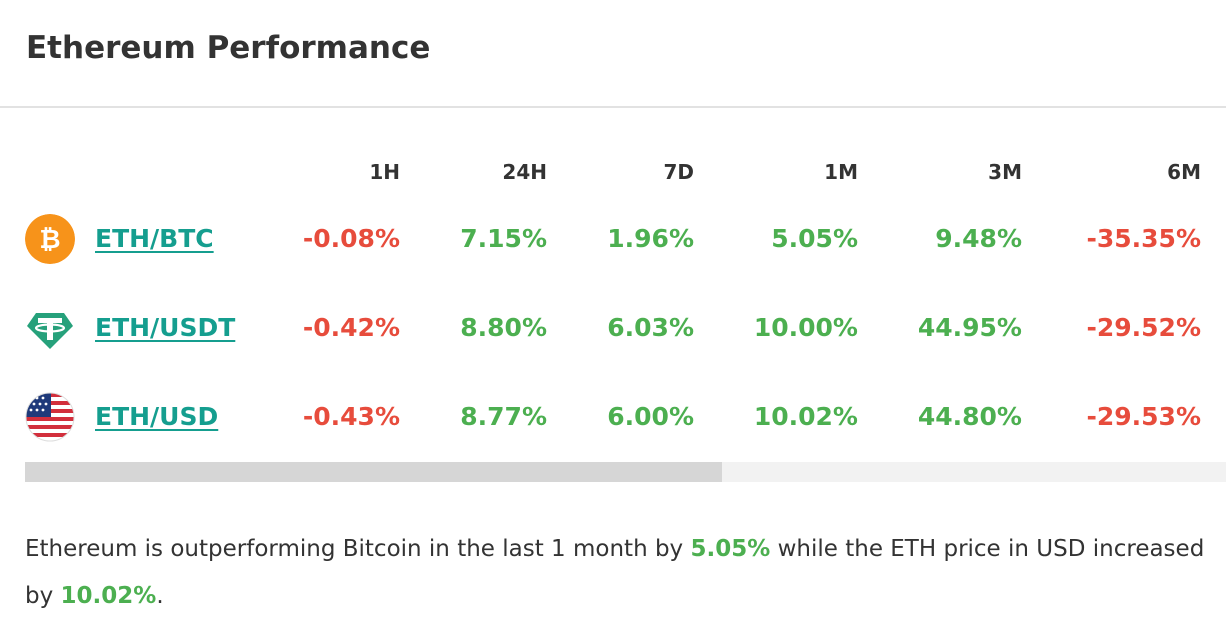 This screenshot has height=634, width=1226. Describe the element at coordinates (1143, 238) in the screenshot. I see `value-cell: -35.35%` at that location.